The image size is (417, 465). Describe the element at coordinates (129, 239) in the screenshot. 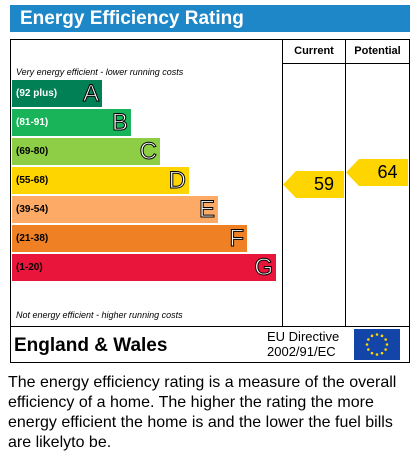

I see `band-f: (21-38) F` at that location.